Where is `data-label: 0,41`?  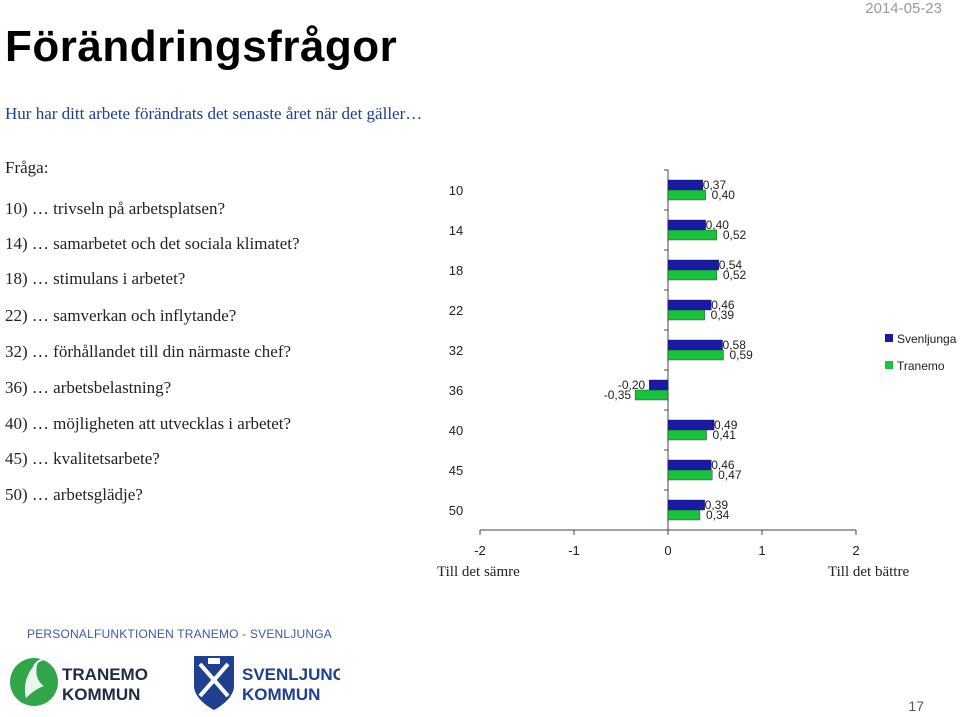 data-label: 0,41 is located at coordinates (725, 435).